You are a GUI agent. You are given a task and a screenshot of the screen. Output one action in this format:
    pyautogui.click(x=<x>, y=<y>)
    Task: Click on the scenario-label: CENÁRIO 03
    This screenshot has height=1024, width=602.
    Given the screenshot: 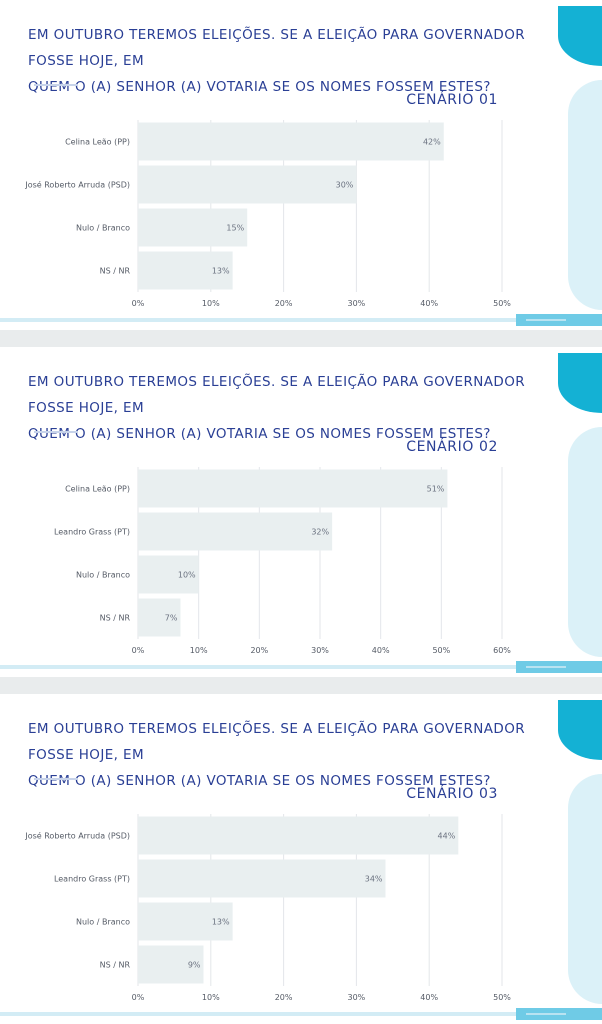 What is the action you would take?
    pyautogui.click(x=452, y=794)
    